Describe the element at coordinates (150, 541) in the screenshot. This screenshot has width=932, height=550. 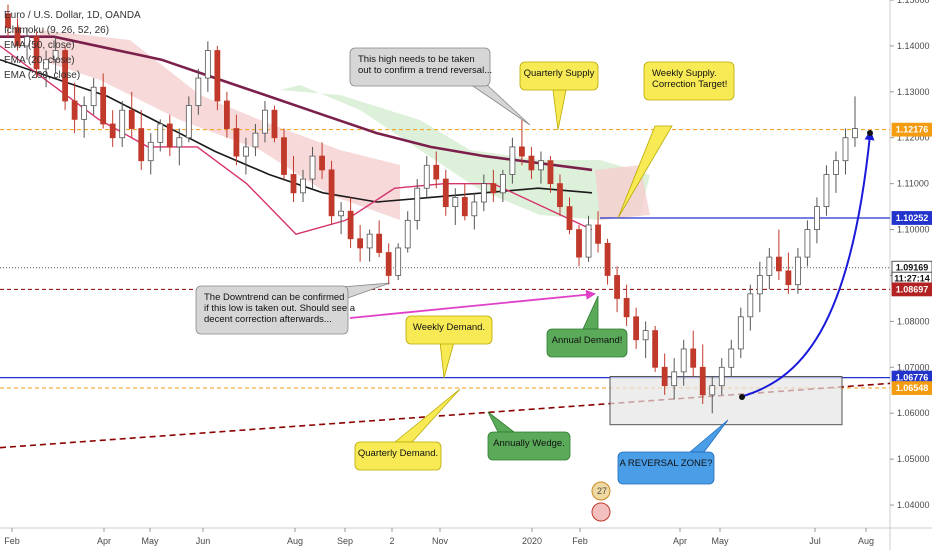
I see `x-tick-label: May` at that location.